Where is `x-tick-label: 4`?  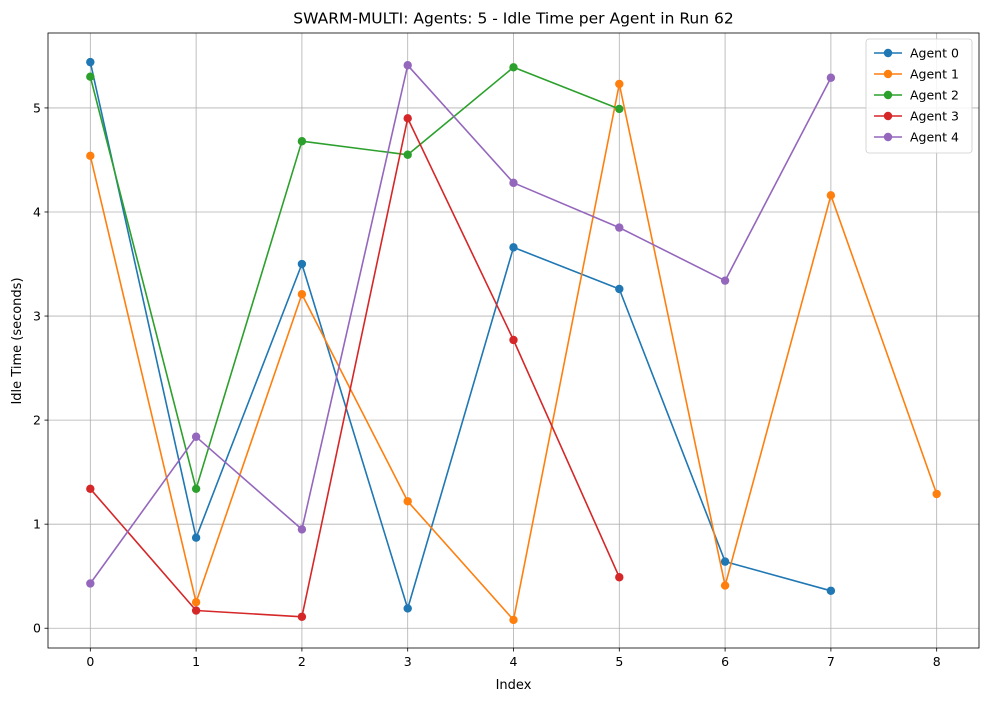 x-tick-label: 4 is located at coordinates (514, 661).